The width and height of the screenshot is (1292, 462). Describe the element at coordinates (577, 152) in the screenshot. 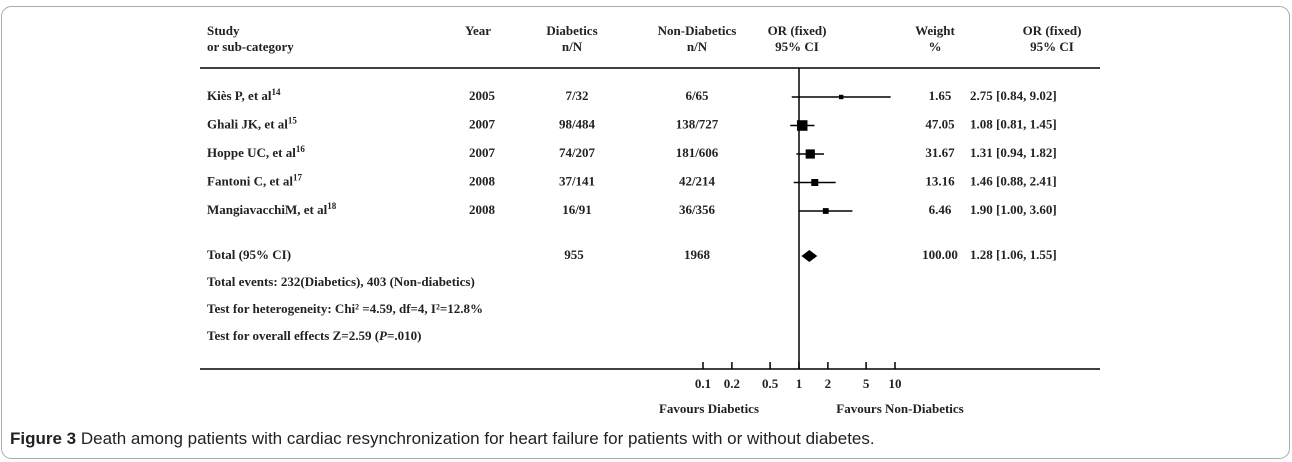

I see `diabetics-count: 74/207` at that location.